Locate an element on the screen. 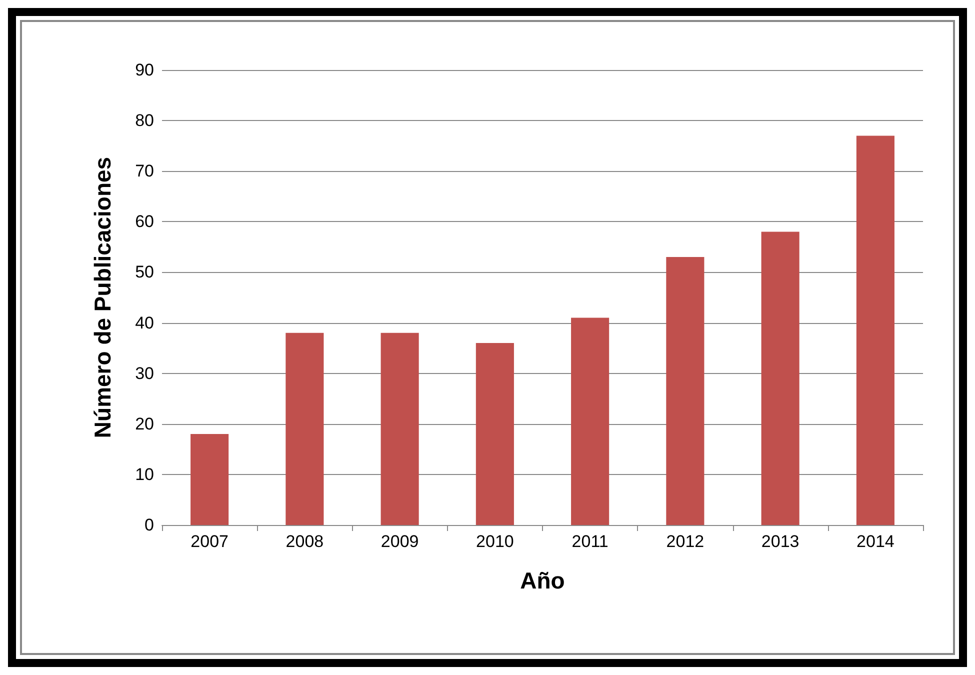 The width and height of the screenshot is (975, 675). x-tick-label: 2011 is located at coordinates (590, 541).